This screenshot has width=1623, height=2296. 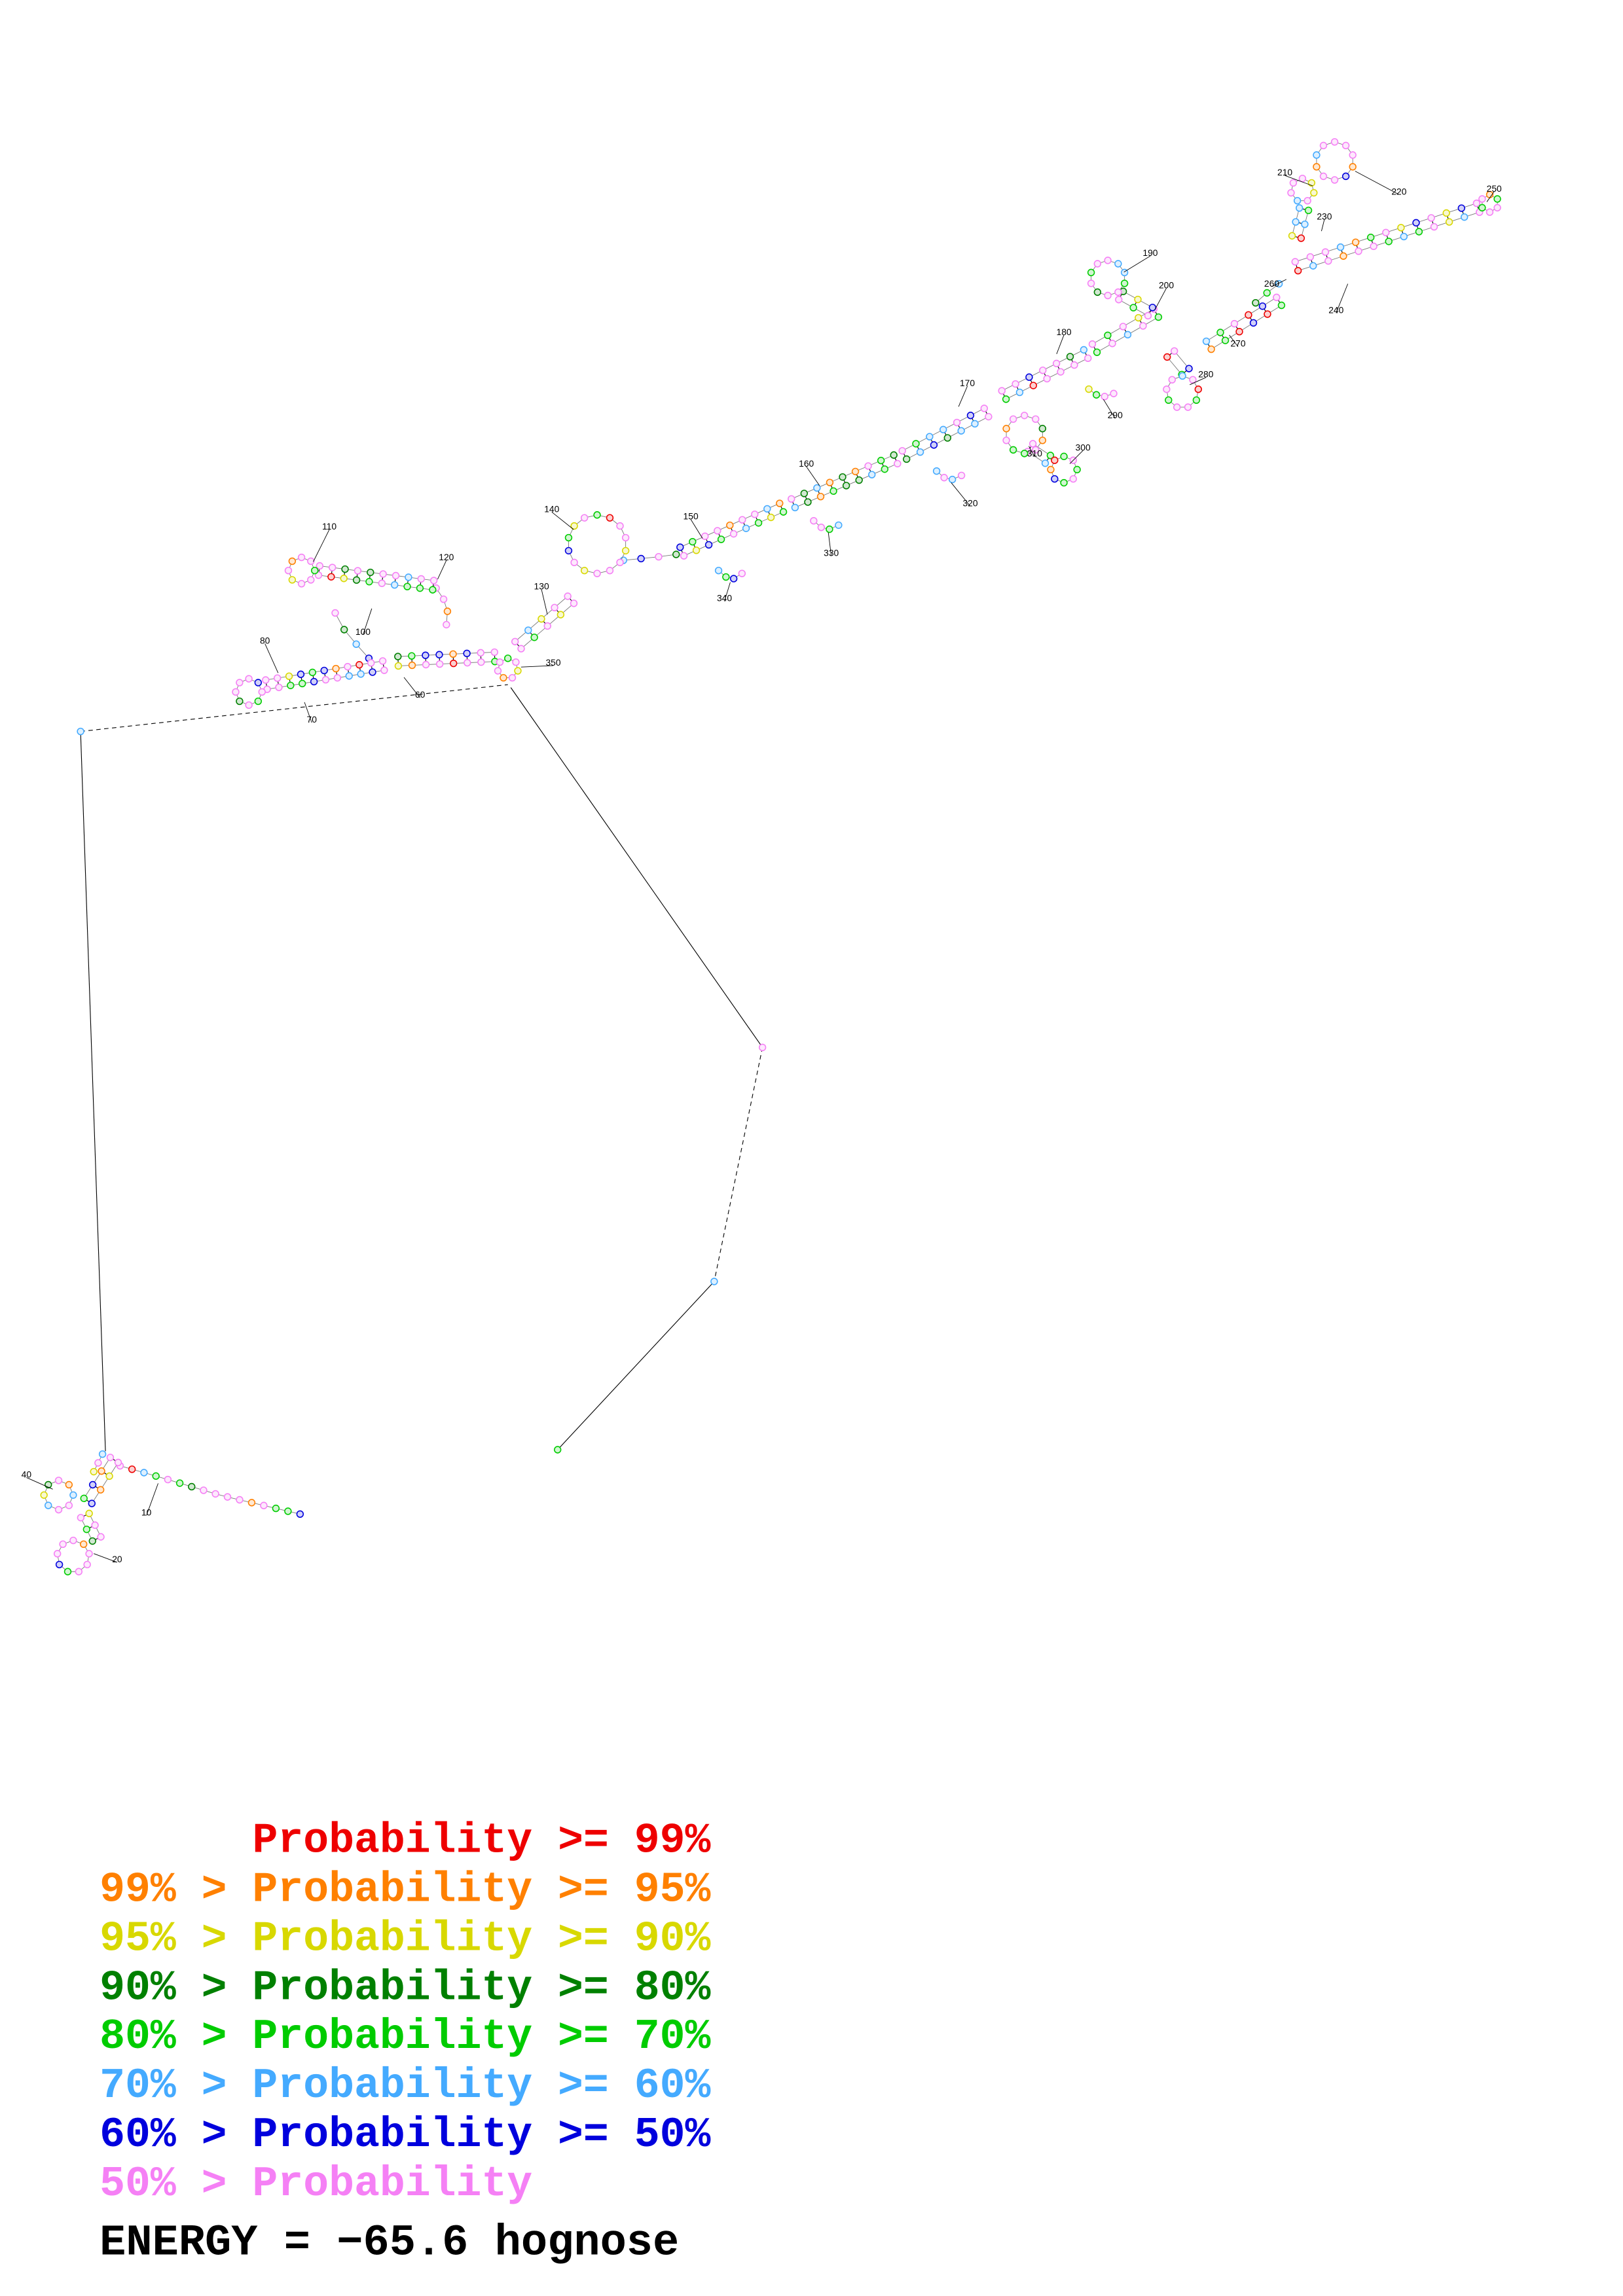 I want to click on position-label-250: 250, so click(x=1494, y=188).